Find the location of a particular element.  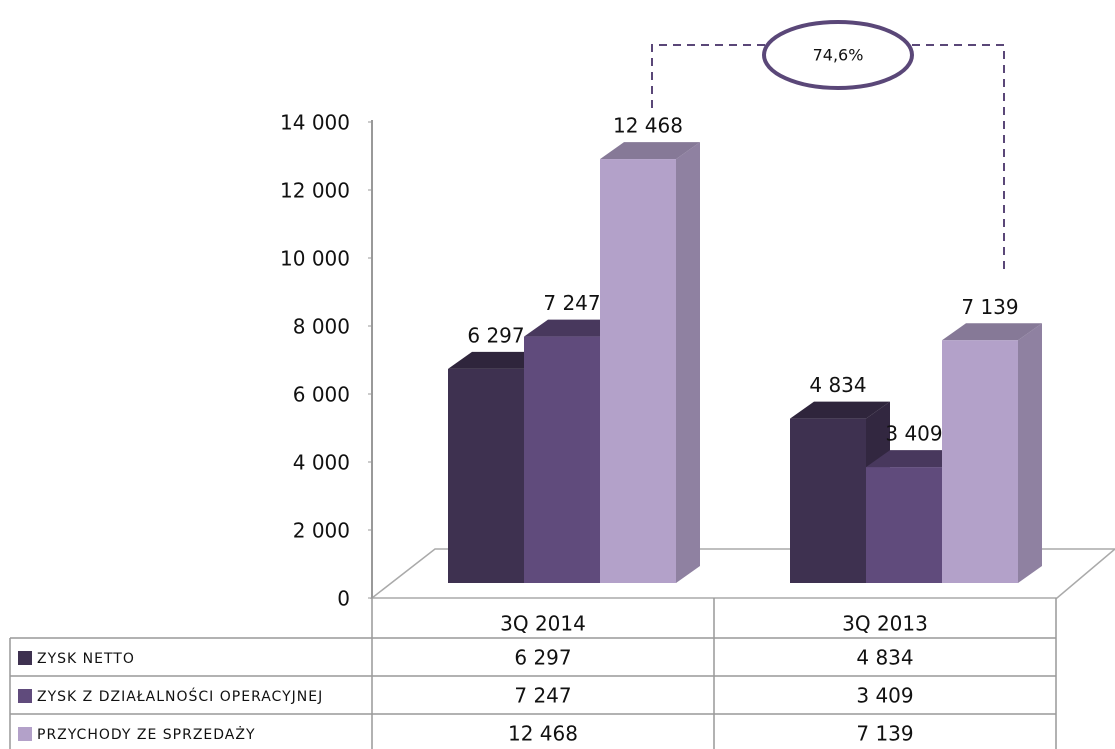

y-tick-label: 4 000 is located at coordinates (321, 463).